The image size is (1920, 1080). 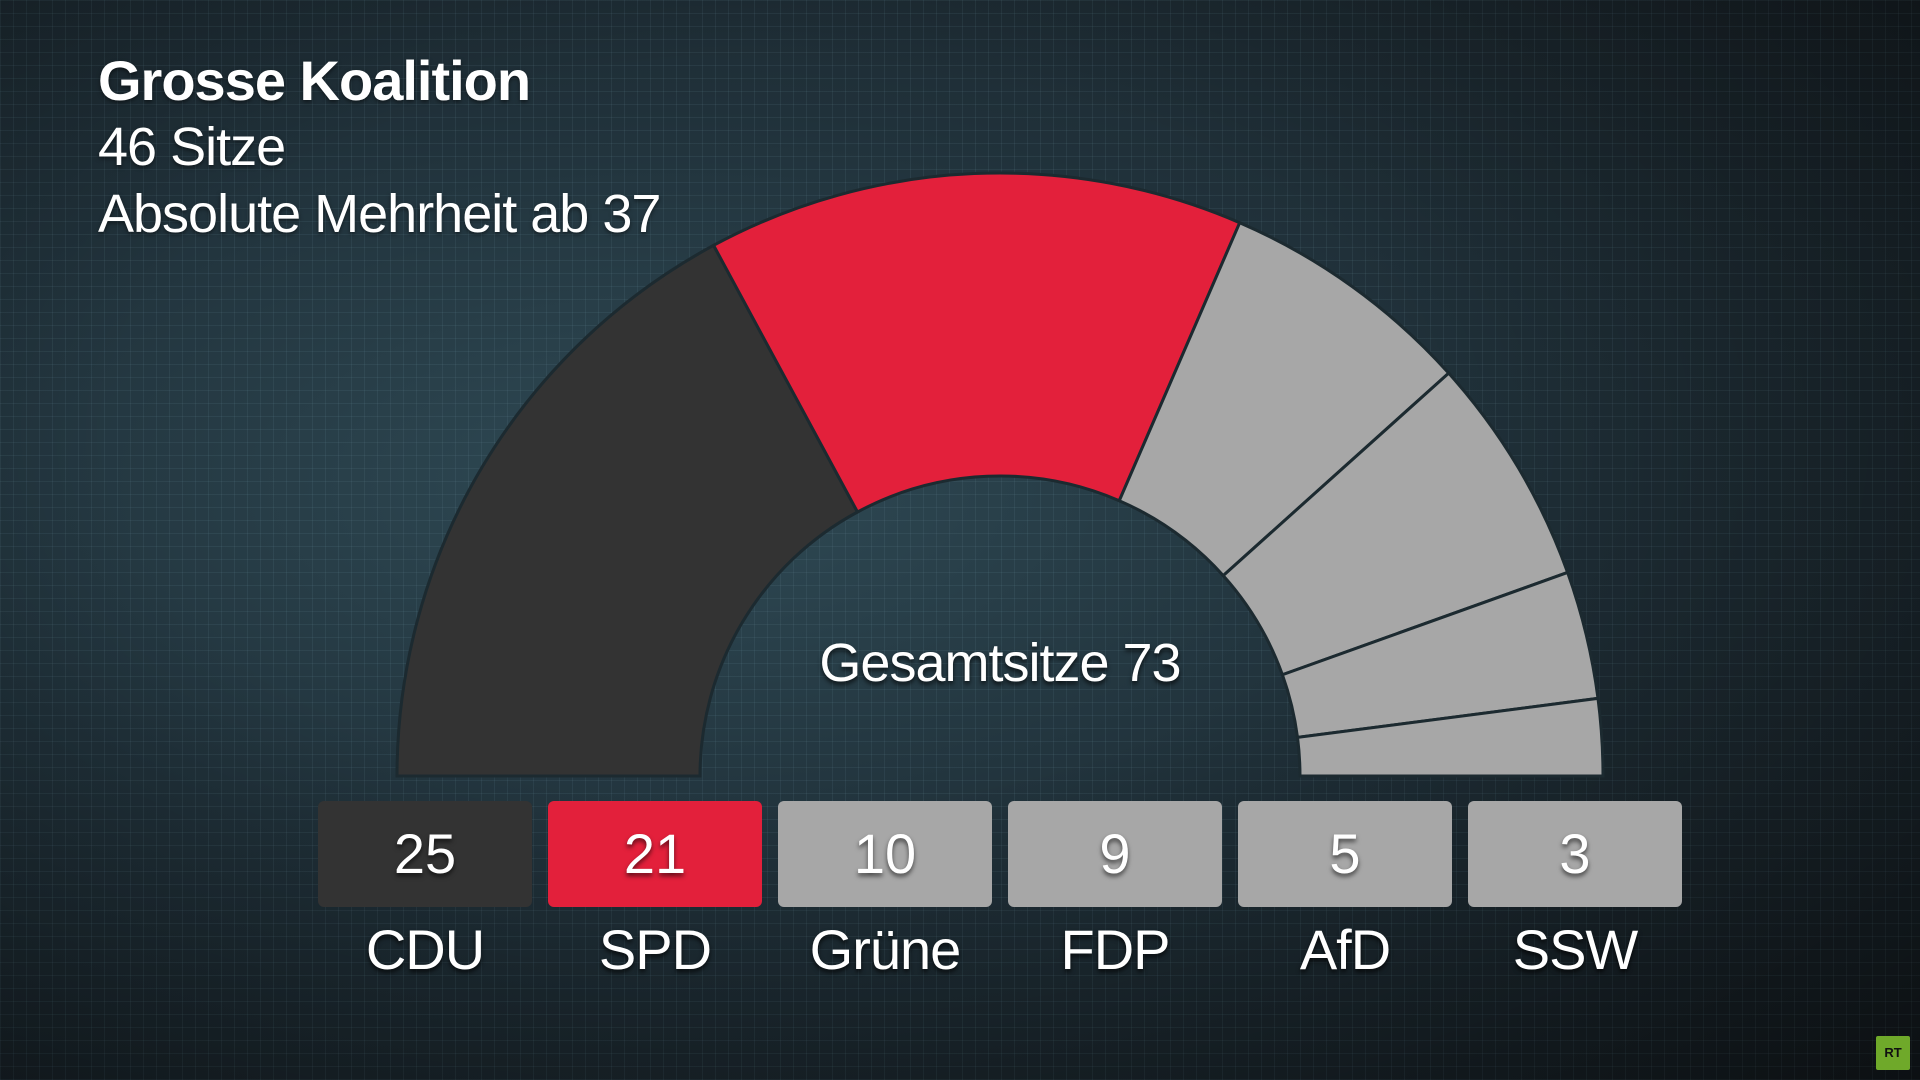 I want to click on party-item-afd: 5 AfD, so click(x=1345, y=893).